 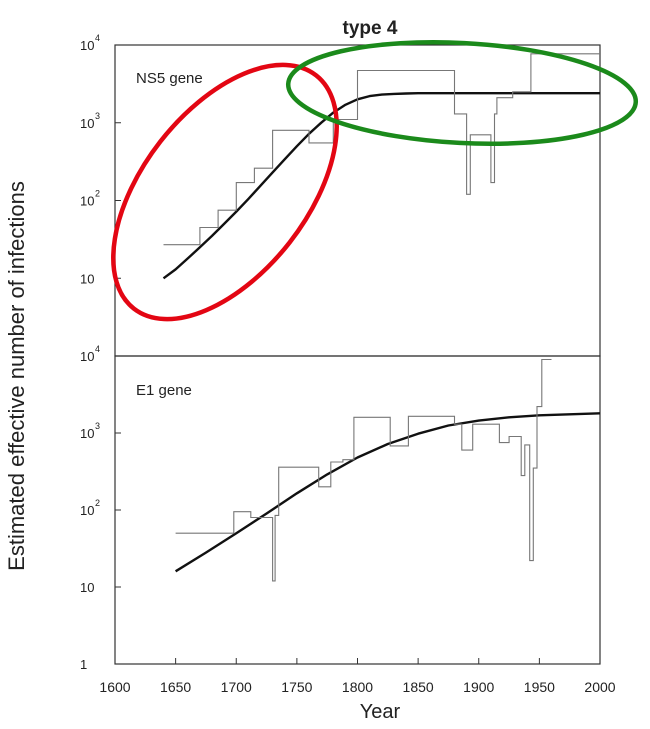 I want to click on ns5-y-tick-exponent: 3, so click(x=97, y=116).